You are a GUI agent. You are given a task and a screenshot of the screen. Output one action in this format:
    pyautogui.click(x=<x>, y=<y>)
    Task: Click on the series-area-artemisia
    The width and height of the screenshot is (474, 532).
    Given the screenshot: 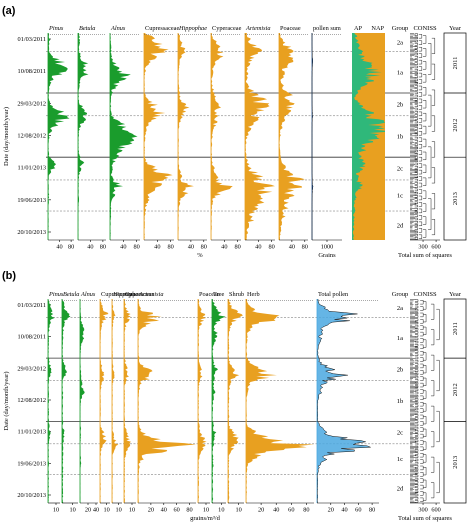 What is the action you would take?
    pyautogui.click(x=167, y=401)
    